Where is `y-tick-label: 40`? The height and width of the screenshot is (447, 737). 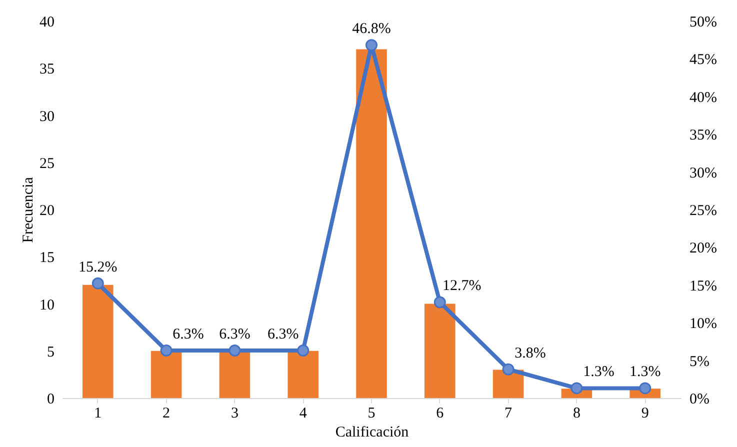
y-tick-label: 40 is located at coordinates (47, 22).